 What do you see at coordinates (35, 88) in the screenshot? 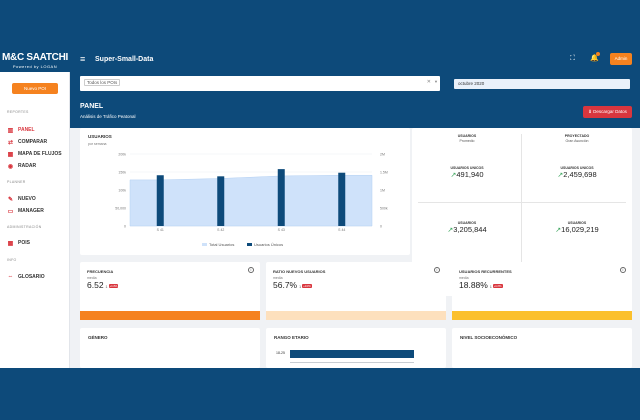
I see `new-poi-button: Nuevo POI` at bounding box center [35, 88].